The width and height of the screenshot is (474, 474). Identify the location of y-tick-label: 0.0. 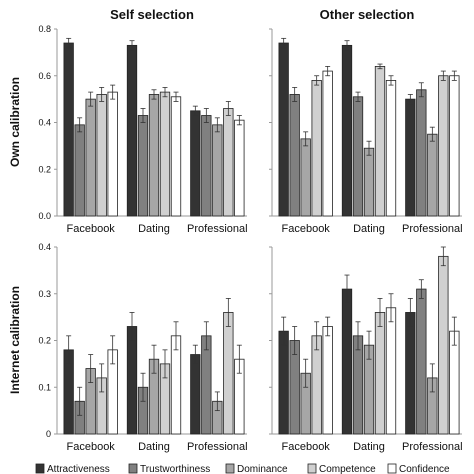
(44, 216).